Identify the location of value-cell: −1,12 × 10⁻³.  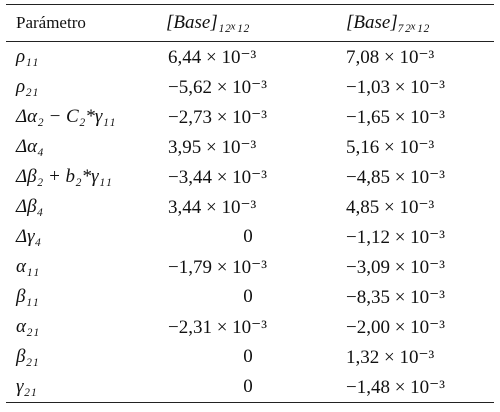
(395, 237).